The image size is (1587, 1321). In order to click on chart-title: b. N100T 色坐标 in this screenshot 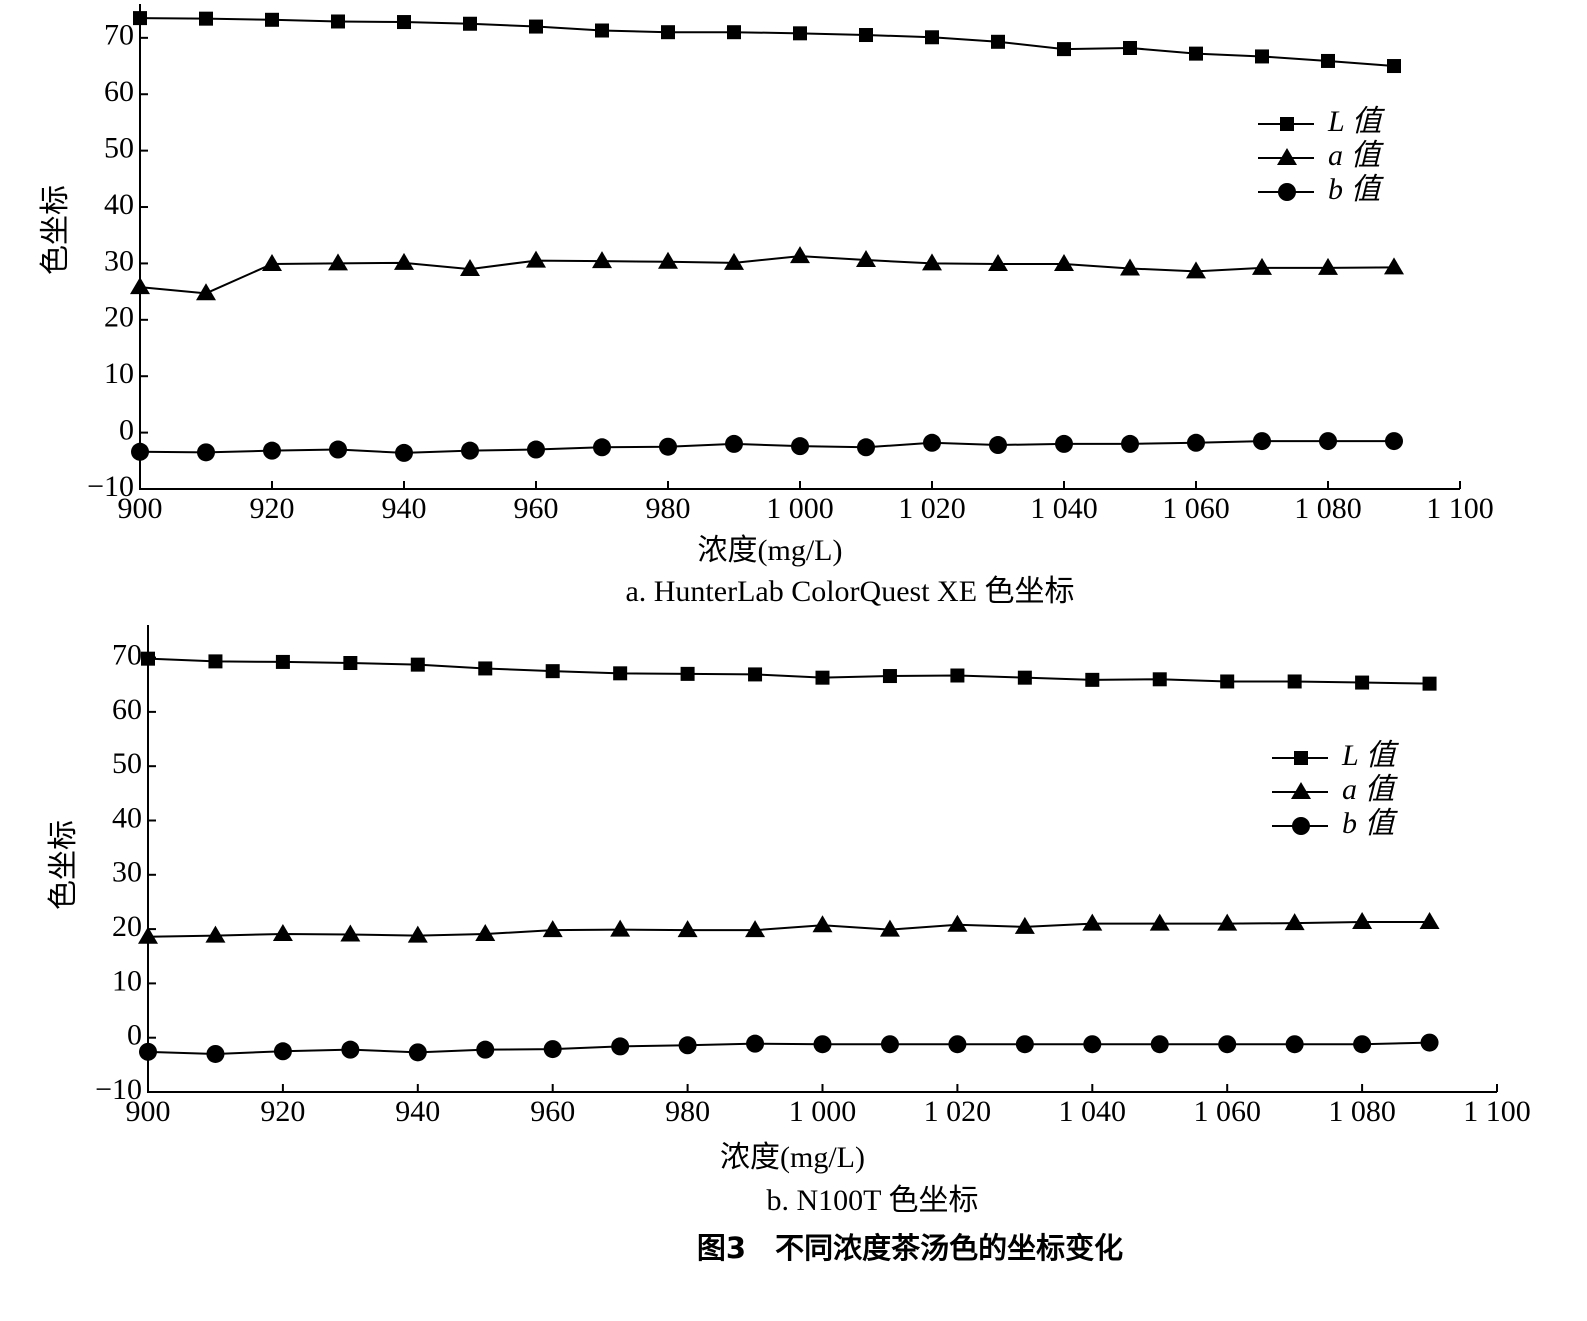, I will do `click(873, 1200)`.